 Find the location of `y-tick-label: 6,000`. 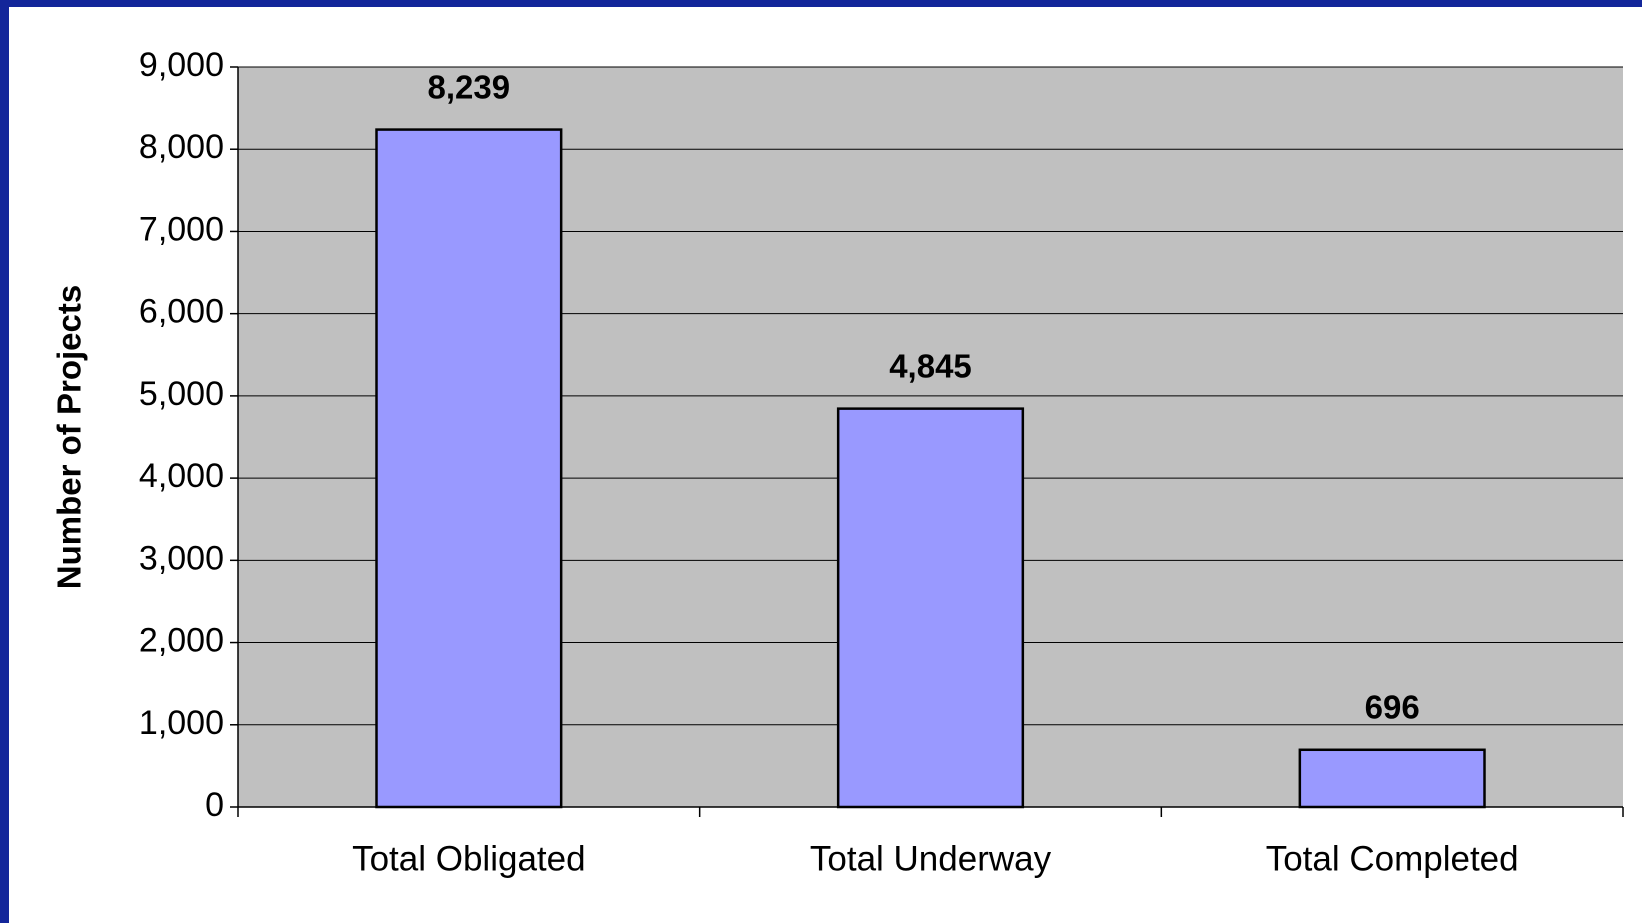

y-tick-label: 6,000 is located at coordinates (181, 312).